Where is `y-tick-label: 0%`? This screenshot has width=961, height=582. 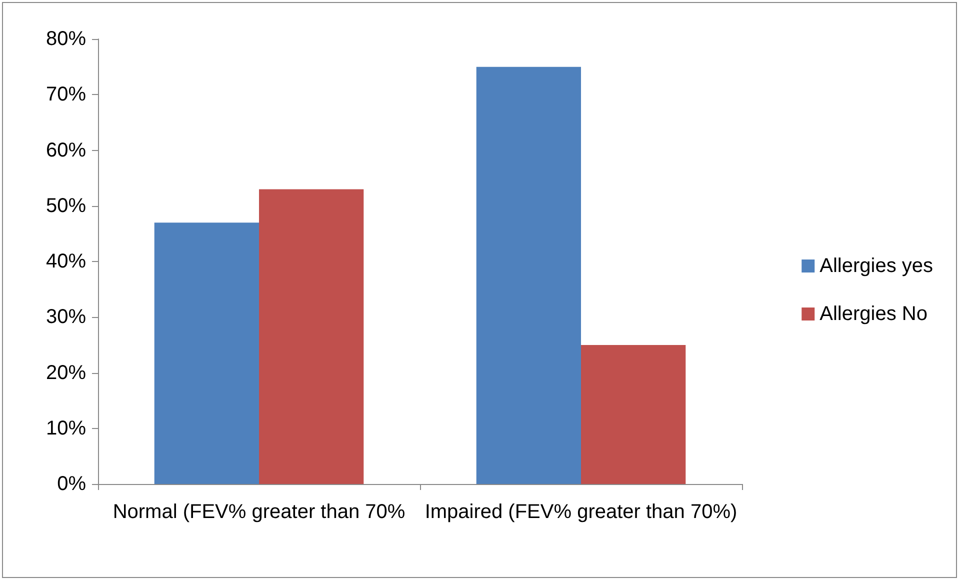
y-tick-label: 0% is located at coordinates (71, 484).